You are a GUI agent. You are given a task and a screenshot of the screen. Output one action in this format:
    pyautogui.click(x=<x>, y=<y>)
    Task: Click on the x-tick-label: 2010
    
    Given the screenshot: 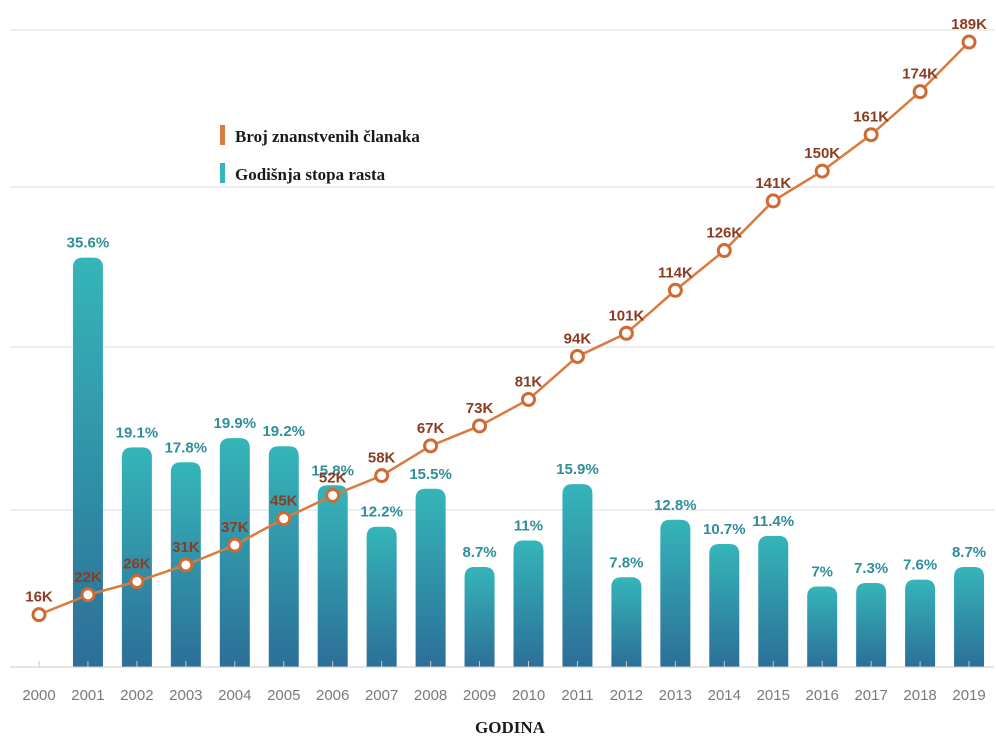 What is the action you would take?
    pyautogui.click(x=528, y=695)
    